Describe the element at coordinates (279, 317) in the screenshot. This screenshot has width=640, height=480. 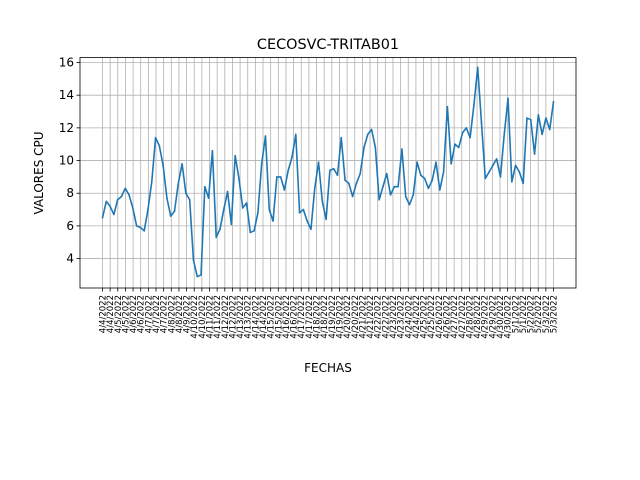
I see `x-tick-label: 4/15/2022` at that location.